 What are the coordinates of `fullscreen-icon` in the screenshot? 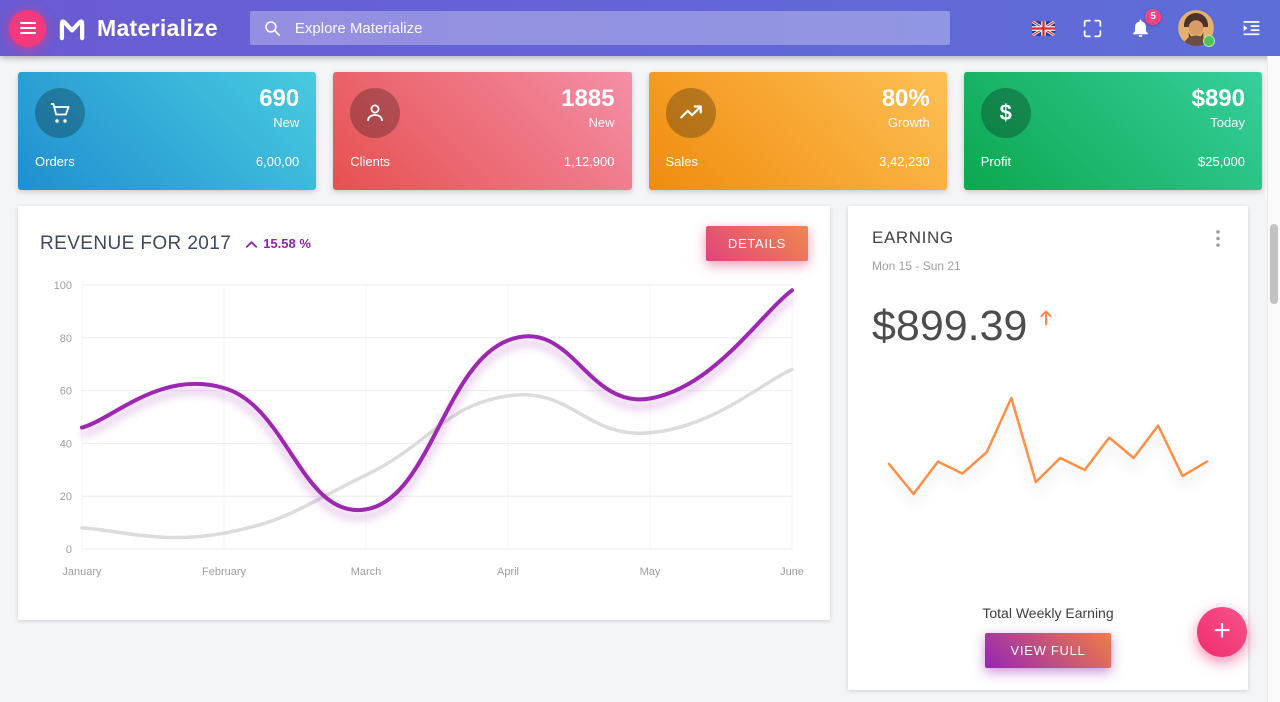 It's located at (1092, 28).